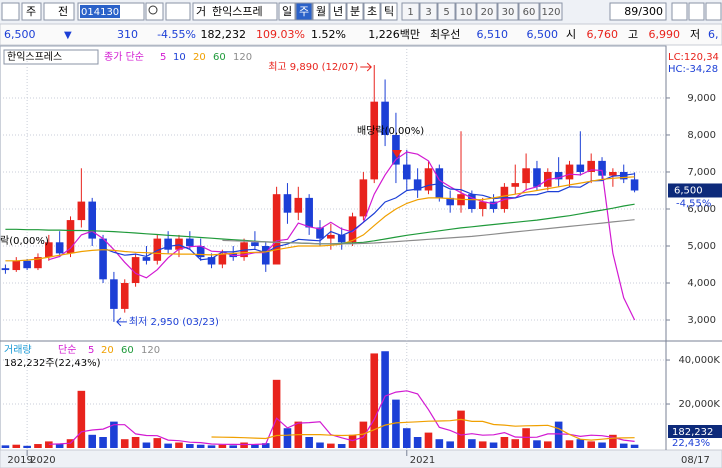  Describe the element at coordinates (394, 34) in the screenshot. I see `amount: 1,226백만` at that location.